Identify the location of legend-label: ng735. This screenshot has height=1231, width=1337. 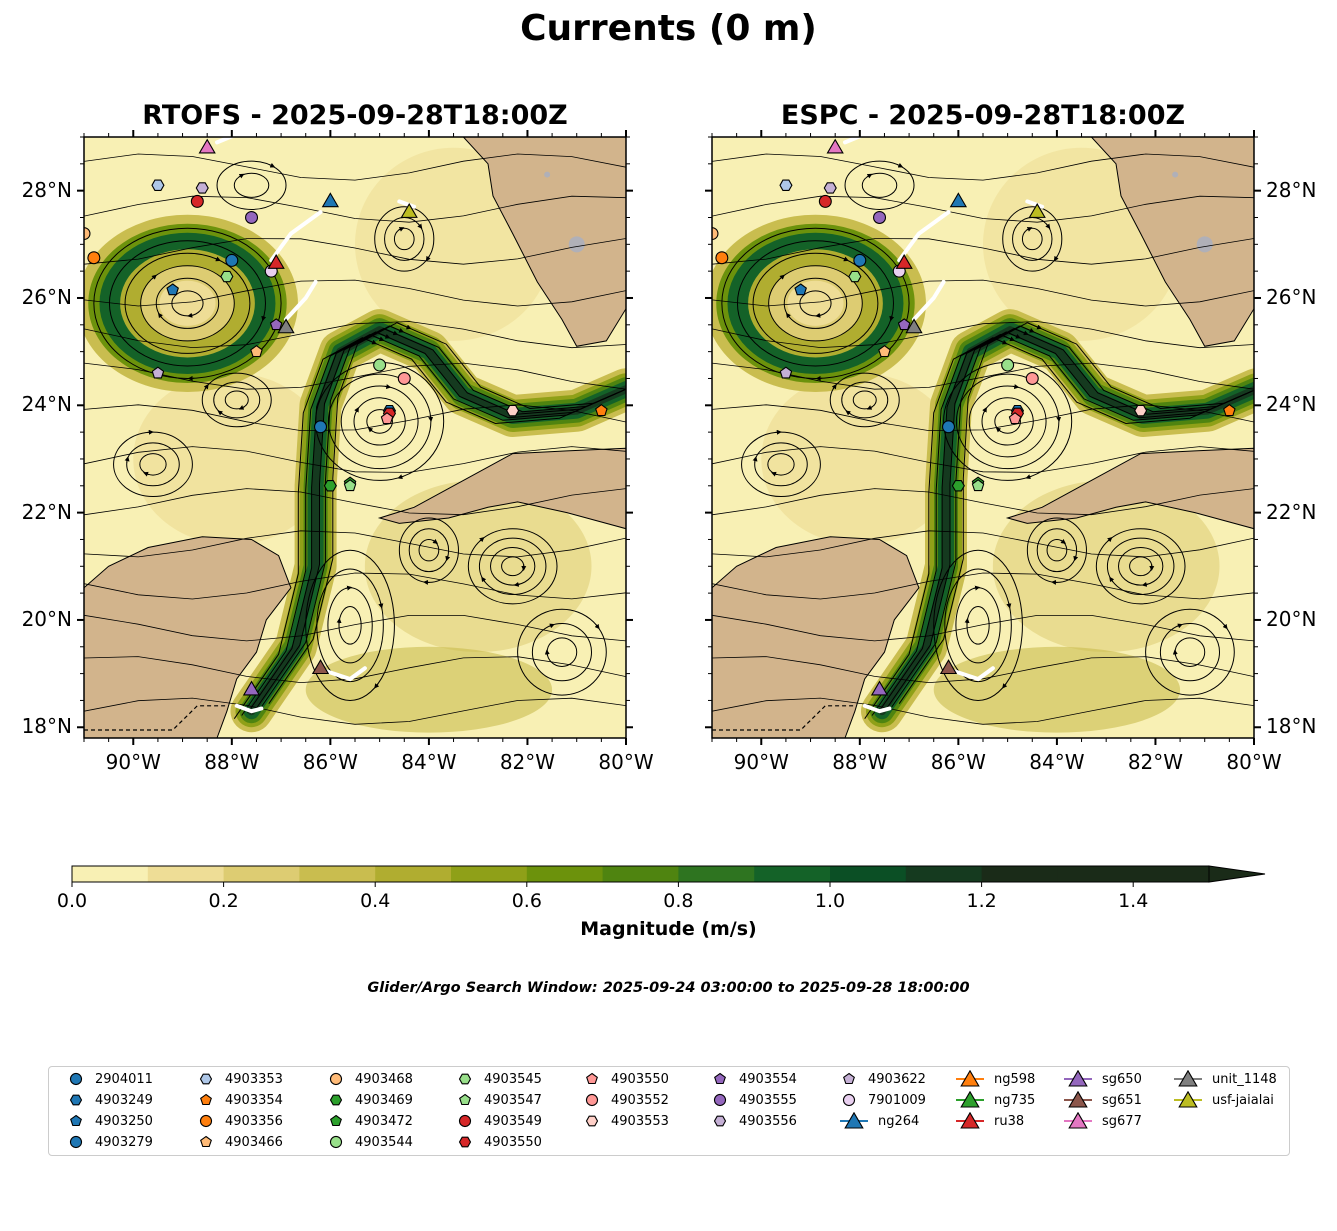
(1015, 1100).